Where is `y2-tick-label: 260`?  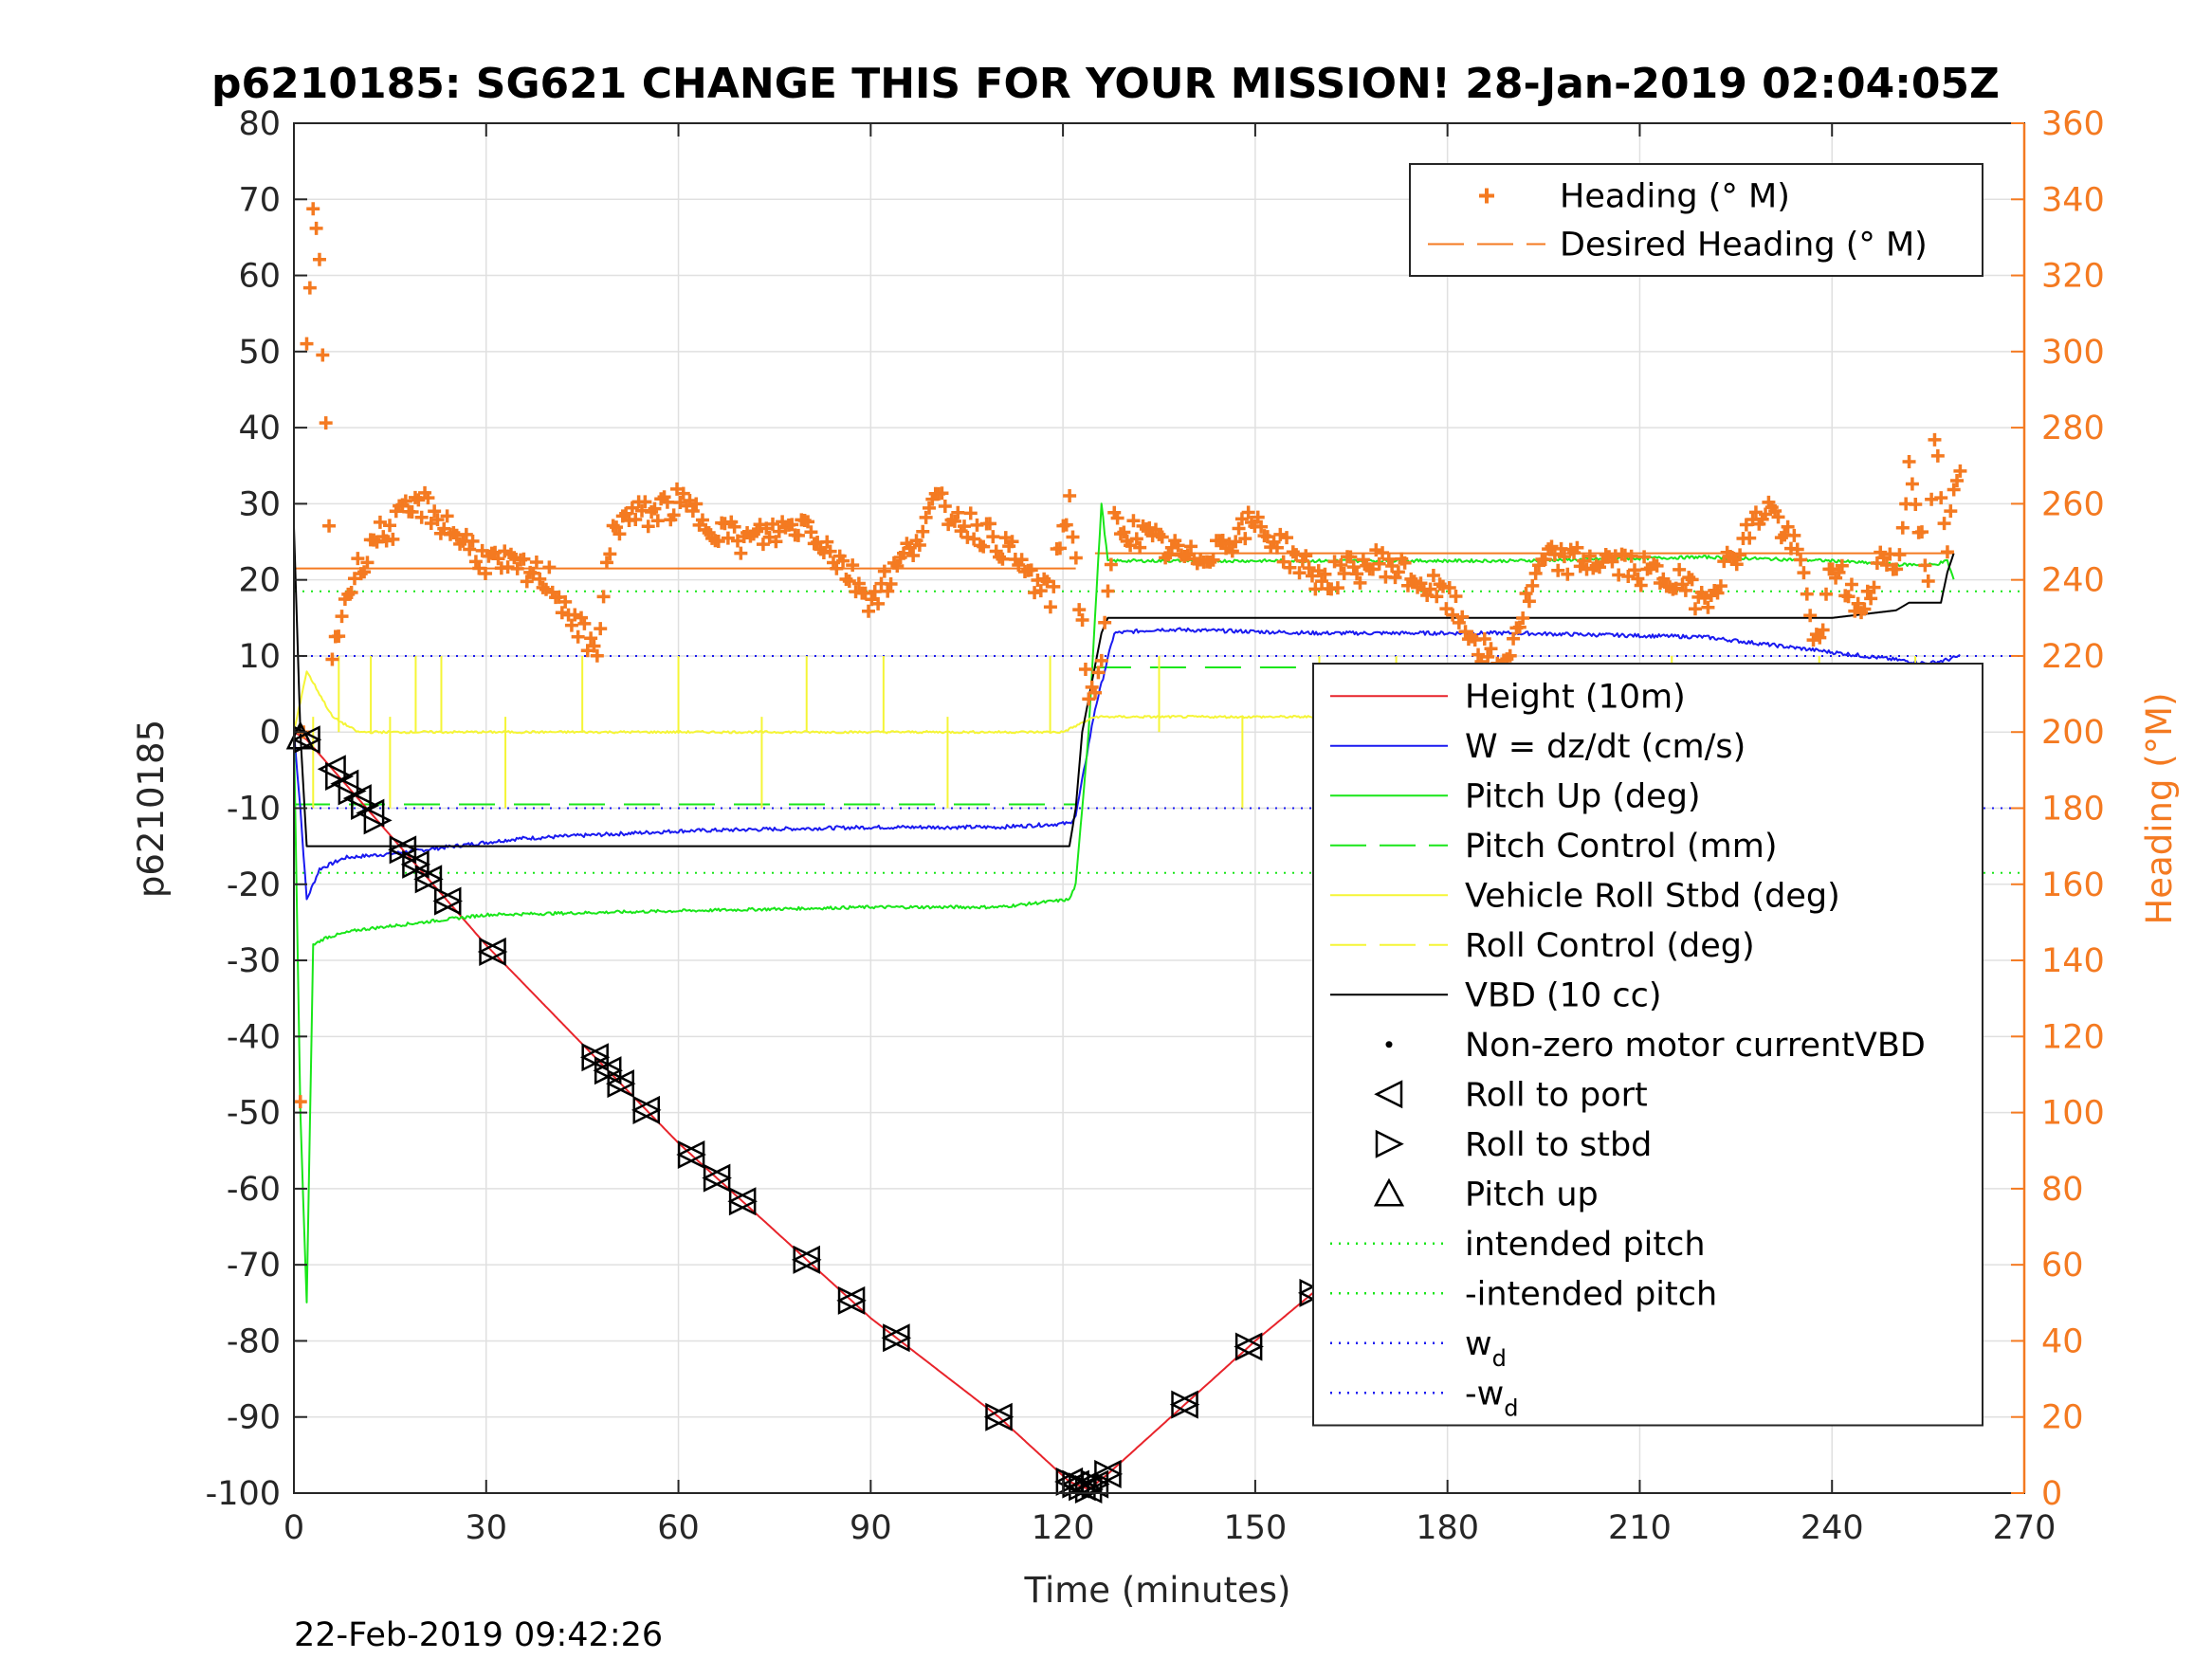
y2-tick-label: 260 is located at coordinates (2073, 504).